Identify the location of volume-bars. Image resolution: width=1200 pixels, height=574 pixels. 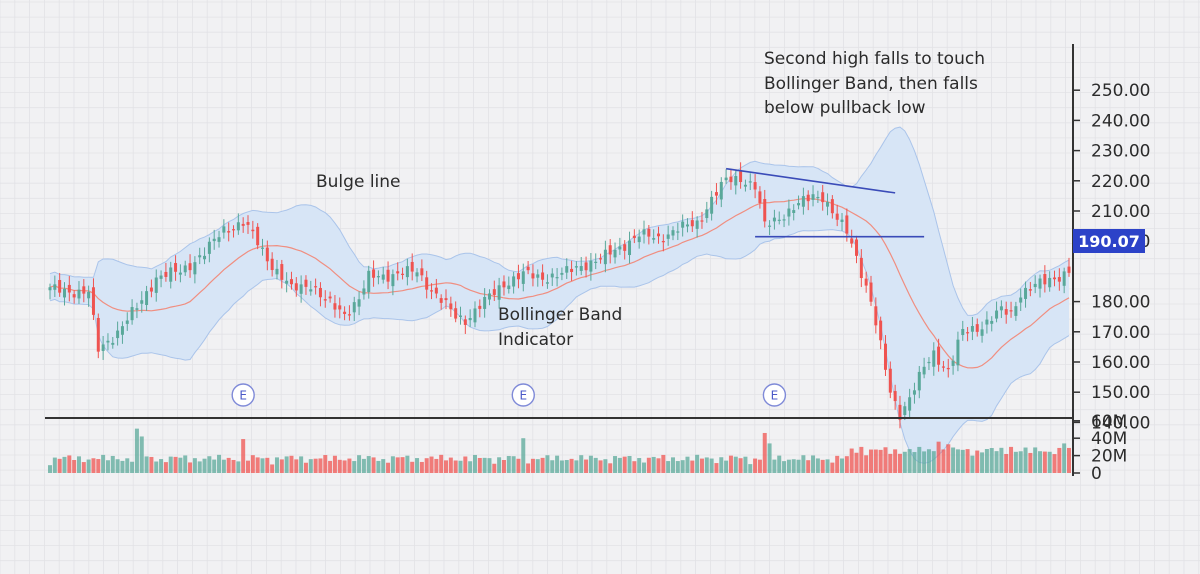
(559, 450).